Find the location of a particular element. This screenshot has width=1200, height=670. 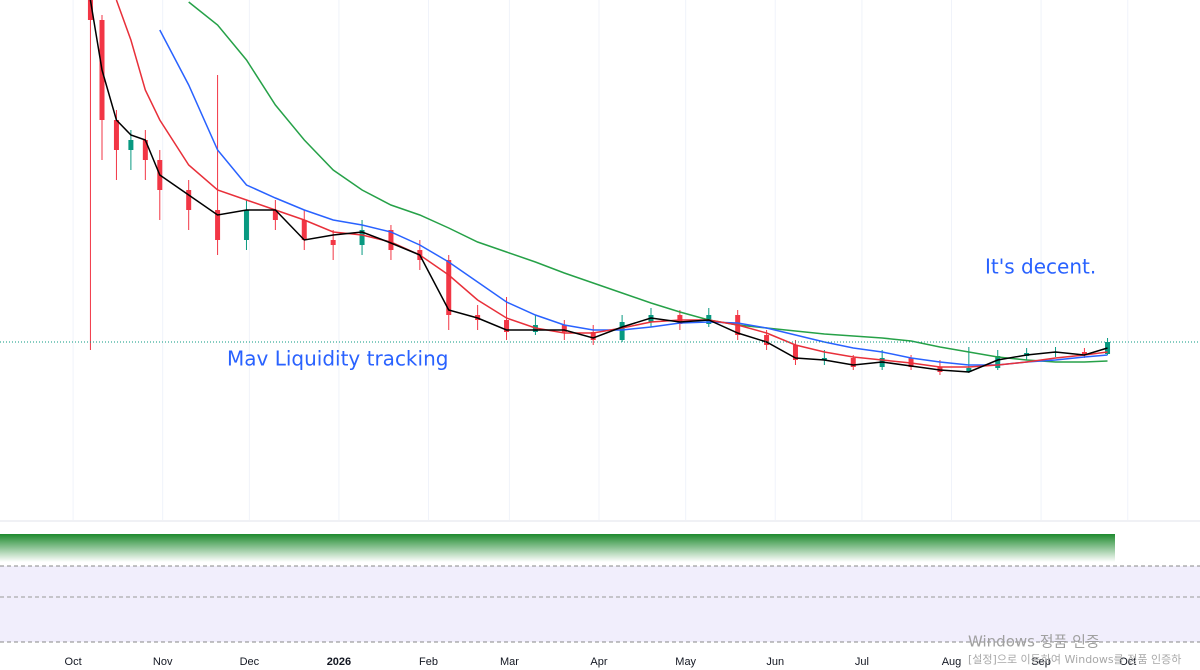

indicator-band is located at coordinates (600, 604).